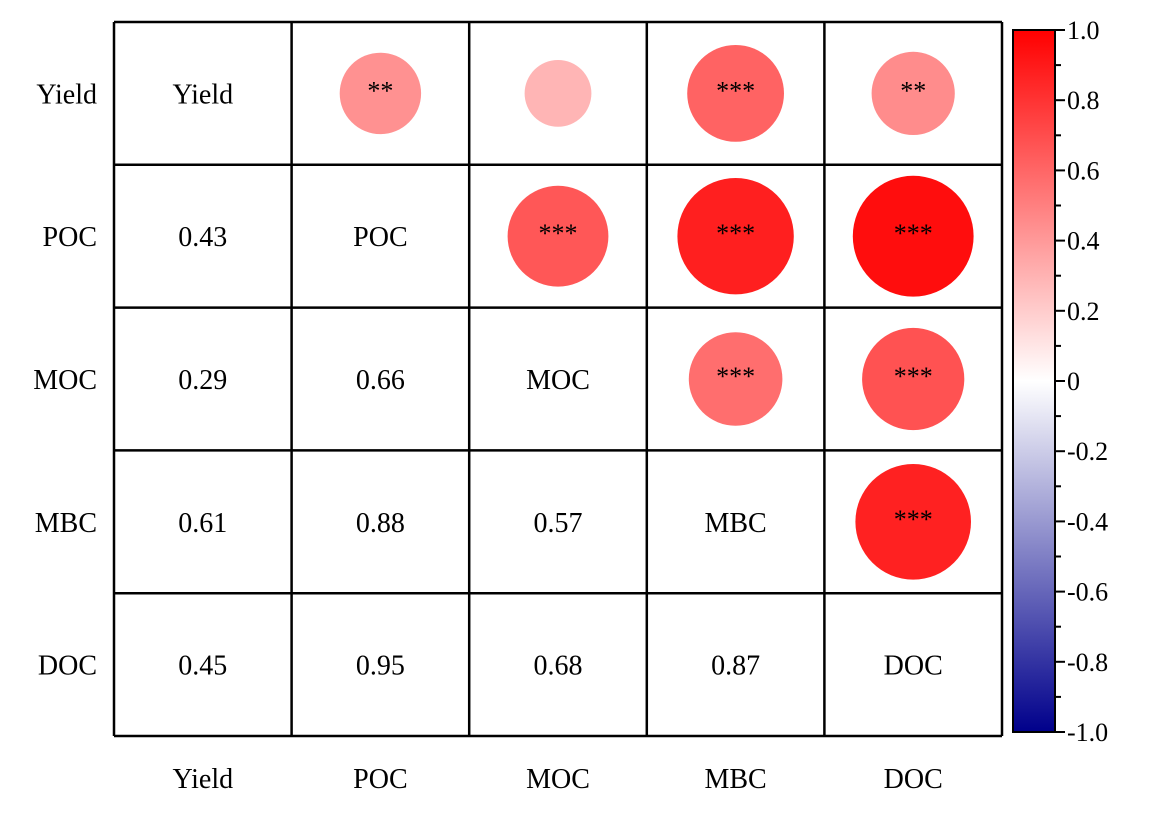  I want to click on column-label: MOC, so click(558, 779).